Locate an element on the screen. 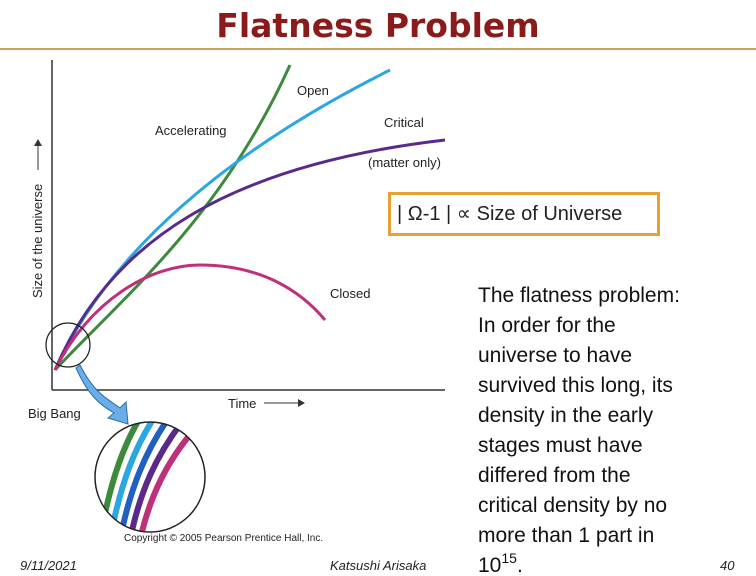 This screenshot has width=756, height=576. zoom-view is located at coordinates (150, 477).